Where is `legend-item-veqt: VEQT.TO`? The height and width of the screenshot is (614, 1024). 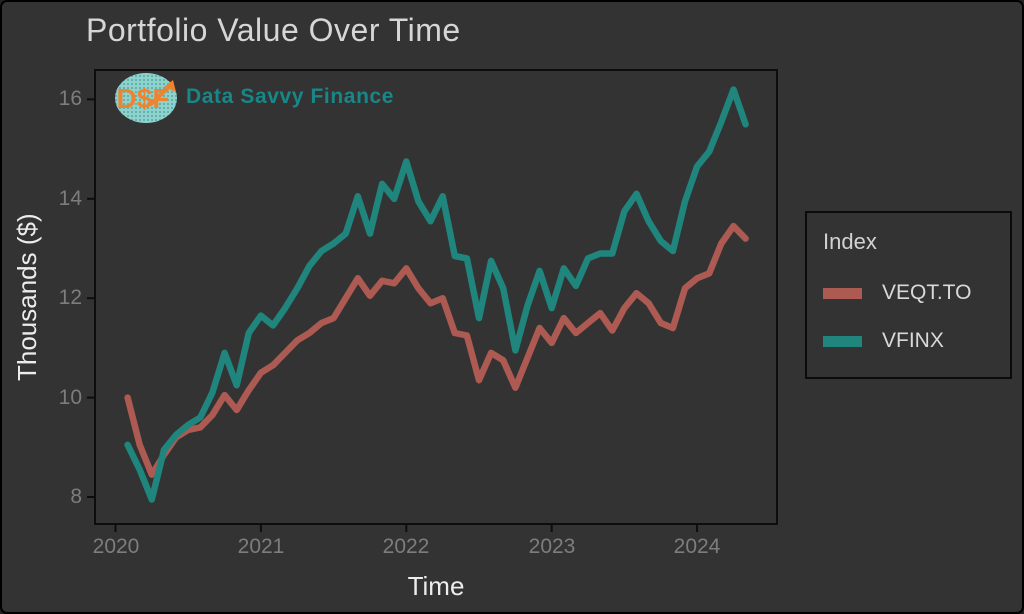
legend-item-veqt: VEQT.TO is located at coordinates (897, 292).